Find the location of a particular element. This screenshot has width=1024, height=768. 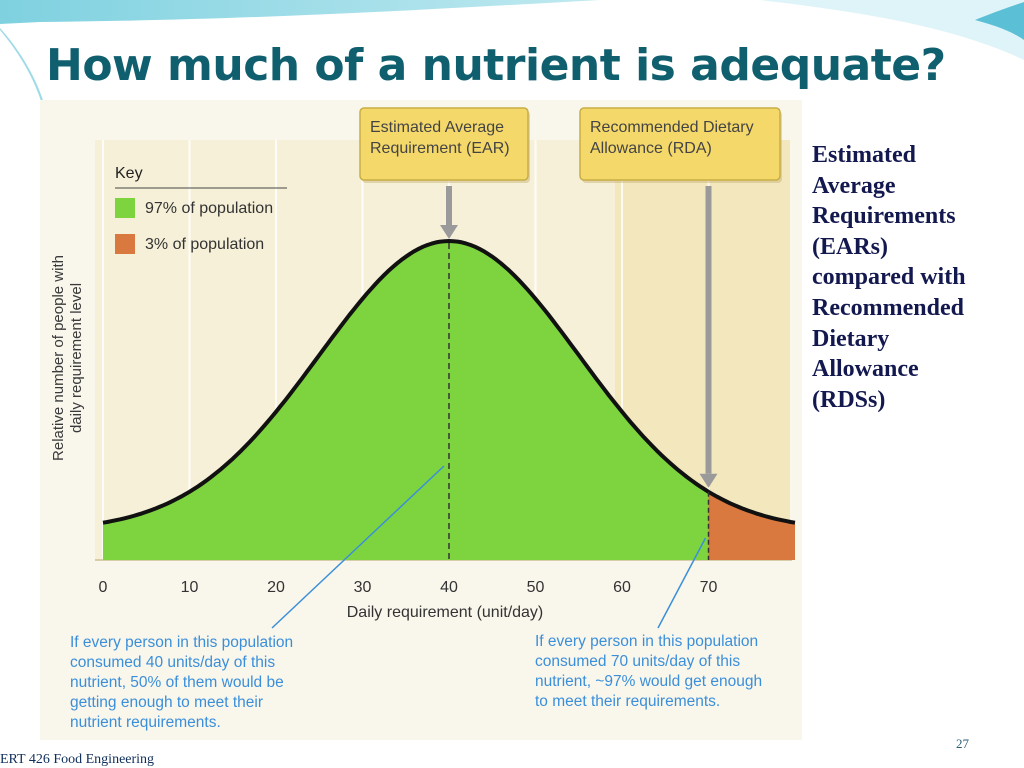

slide-number: 27 is located at coordinates (962, 743).